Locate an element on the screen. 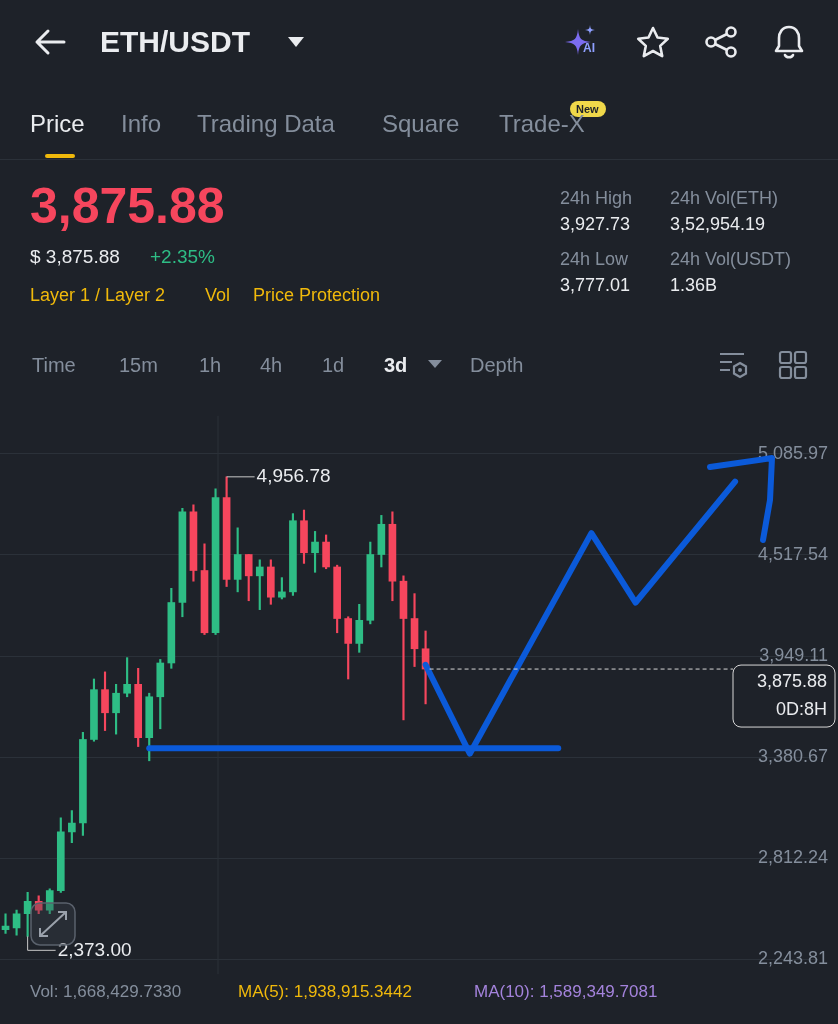 The height and width of the screenshot is (1024, 838). text: AI is located at coordinates (589, 48).